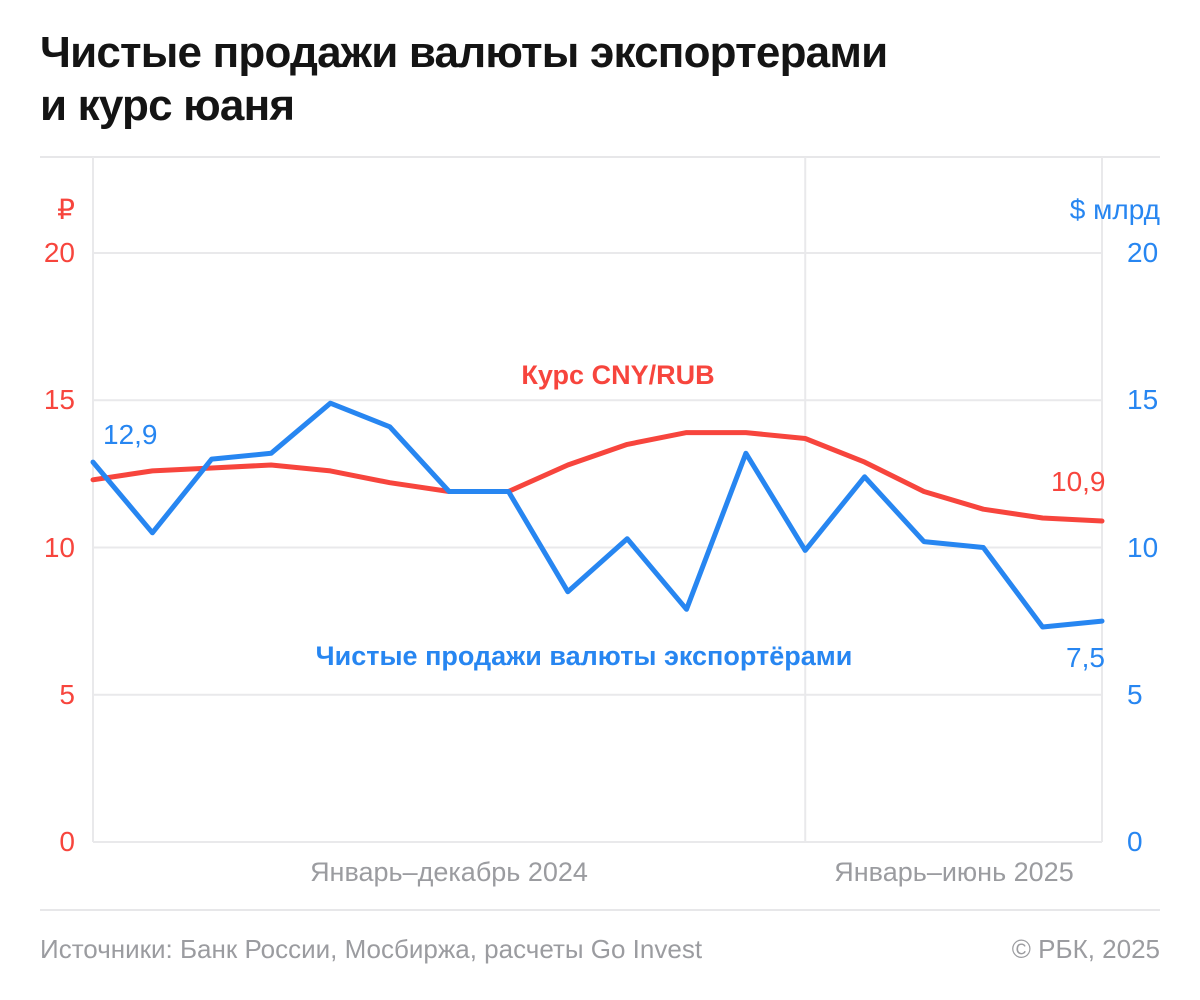 The height and width of the screenshot is (1000, 1200). What do you see at coordinates (167, 105) in the screenshot?
I see `chart-title-line2: и курс юаня` at bounding box center [167, 105].